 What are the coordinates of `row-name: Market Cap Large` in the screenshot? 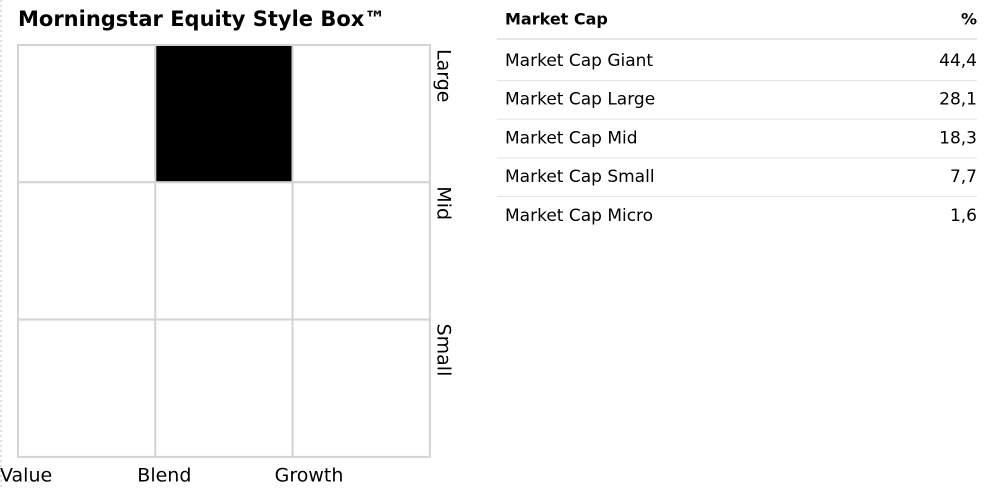 It's located at (580, 100).